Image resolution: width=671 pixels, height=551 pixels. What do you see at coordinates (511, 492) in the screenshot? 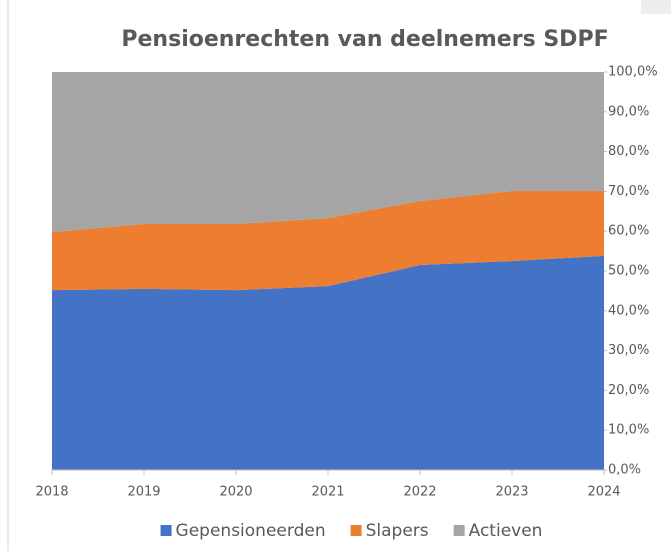
I see `x-tick-label: 2023` at bounding box center [511, 492].